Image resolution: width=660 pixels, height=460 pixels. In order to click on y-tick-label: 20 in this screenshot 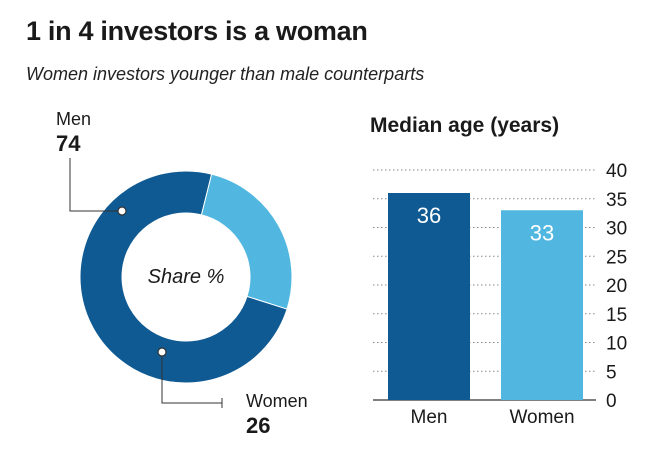, I will do `click(616, 286)`.